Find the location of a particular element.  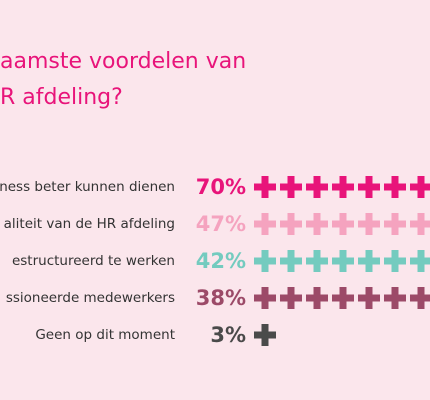

chart-row: ness beter kunnen dienen 70% is located at coordinates (215, 187).